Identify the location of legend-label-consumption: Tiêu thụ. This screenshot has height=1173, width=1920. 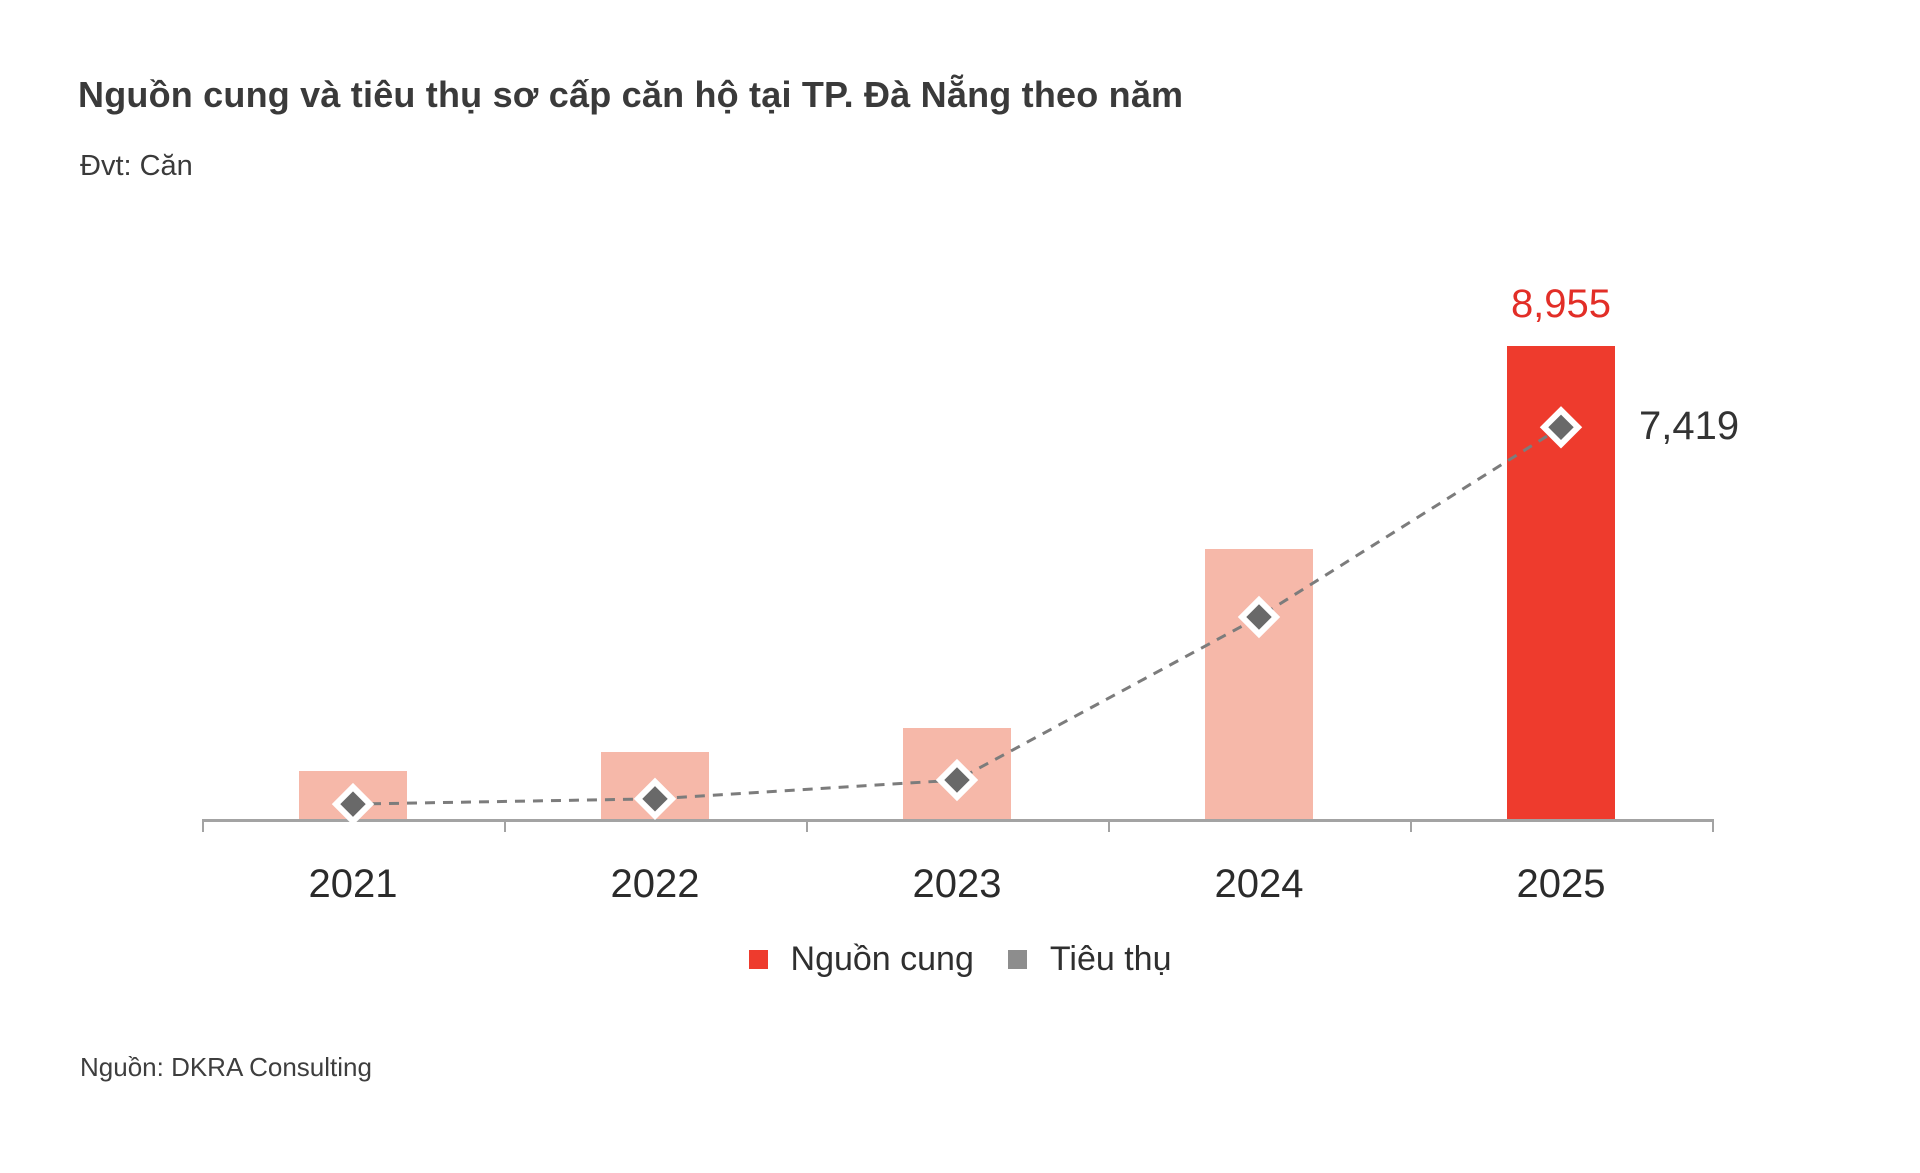
(1110, 959).